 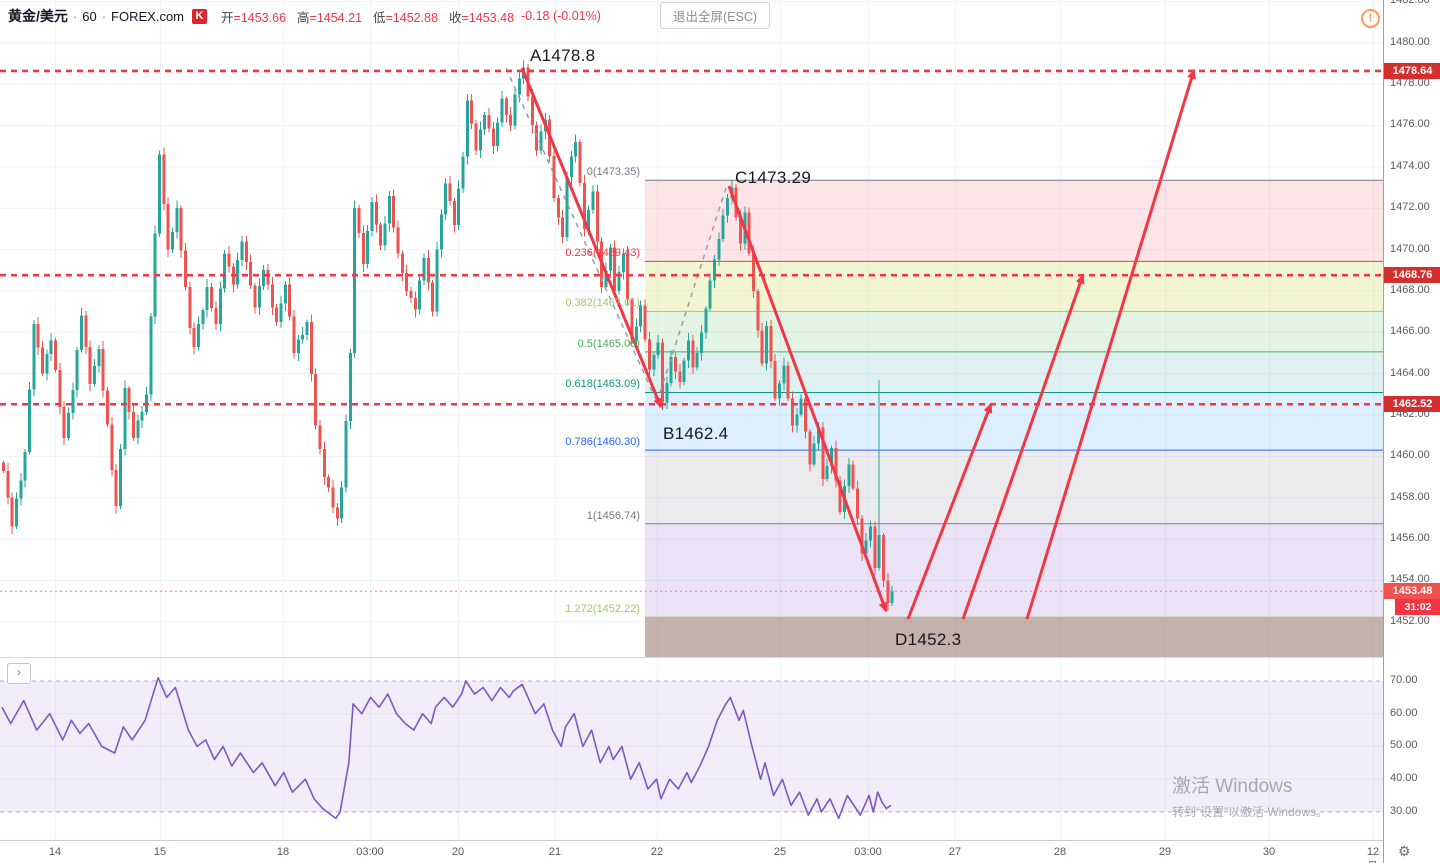 What do you see at coordinates (1404, 712) in the screenshot?
I see `rsi-tick-label: 60.00` at bounding box center [1404, 712].